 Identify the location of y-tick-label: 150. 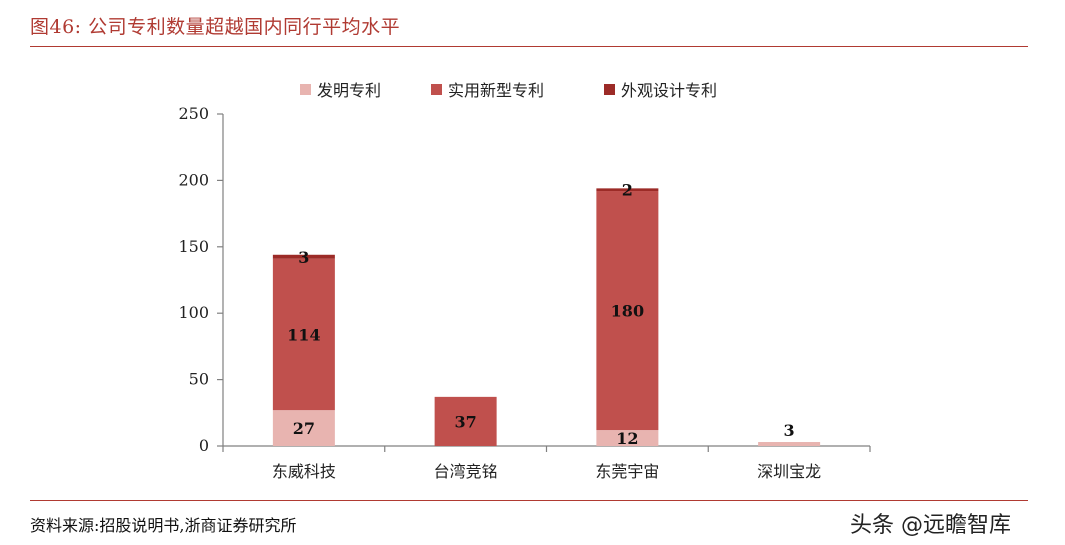
(193, 246).